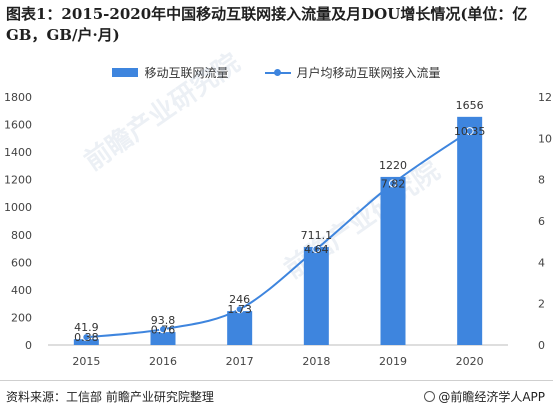  Describe the element at coordinates (491, 397) in the screenshot. I see `brand-text: @前瞻经济学人APP` at that location.